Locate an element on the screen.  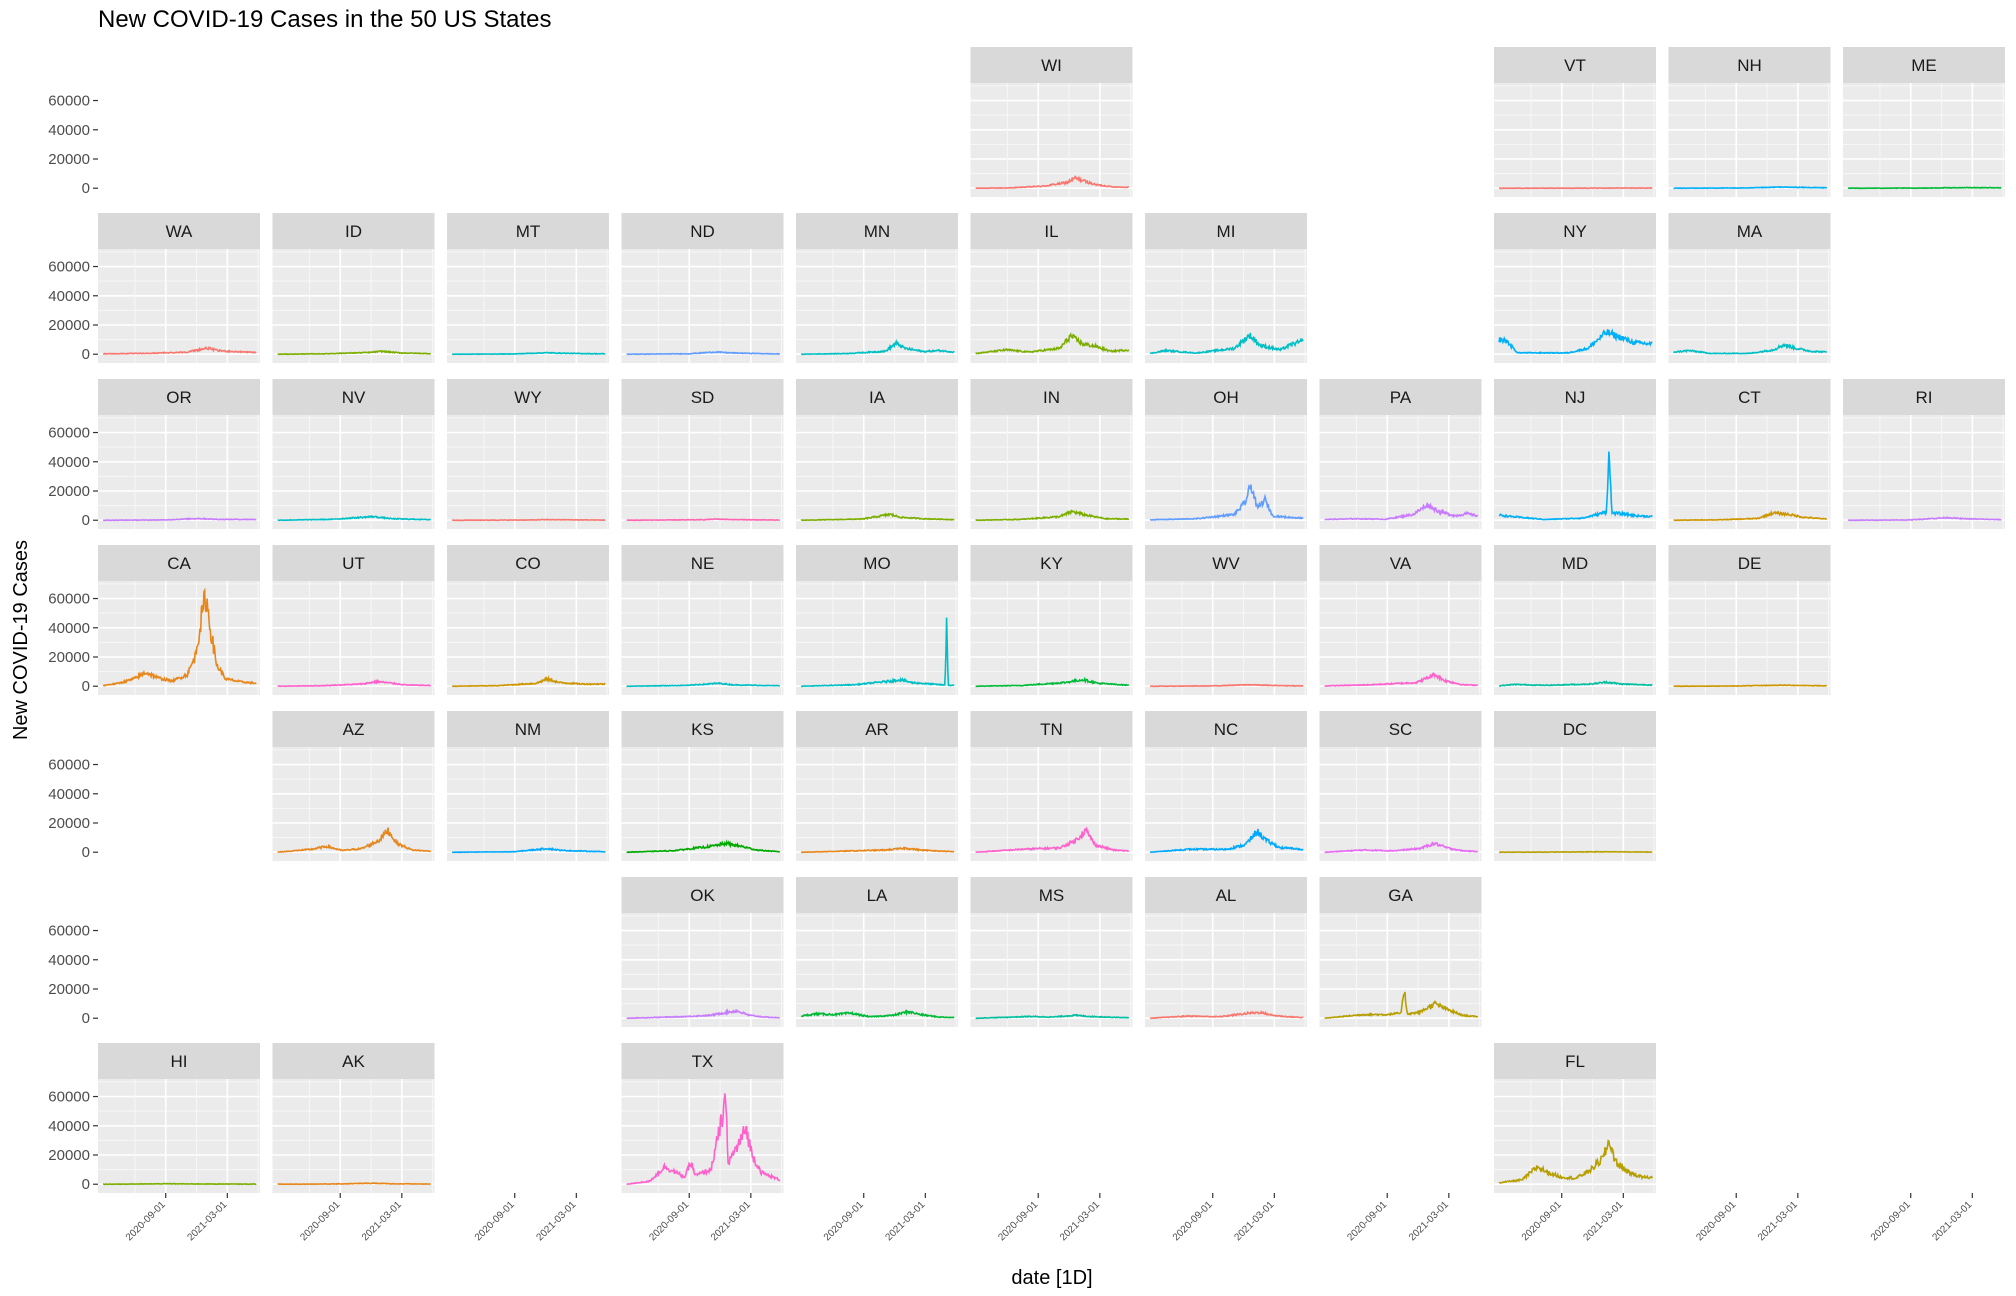
facet-label: NJ is located at coordinates (1575, 397).